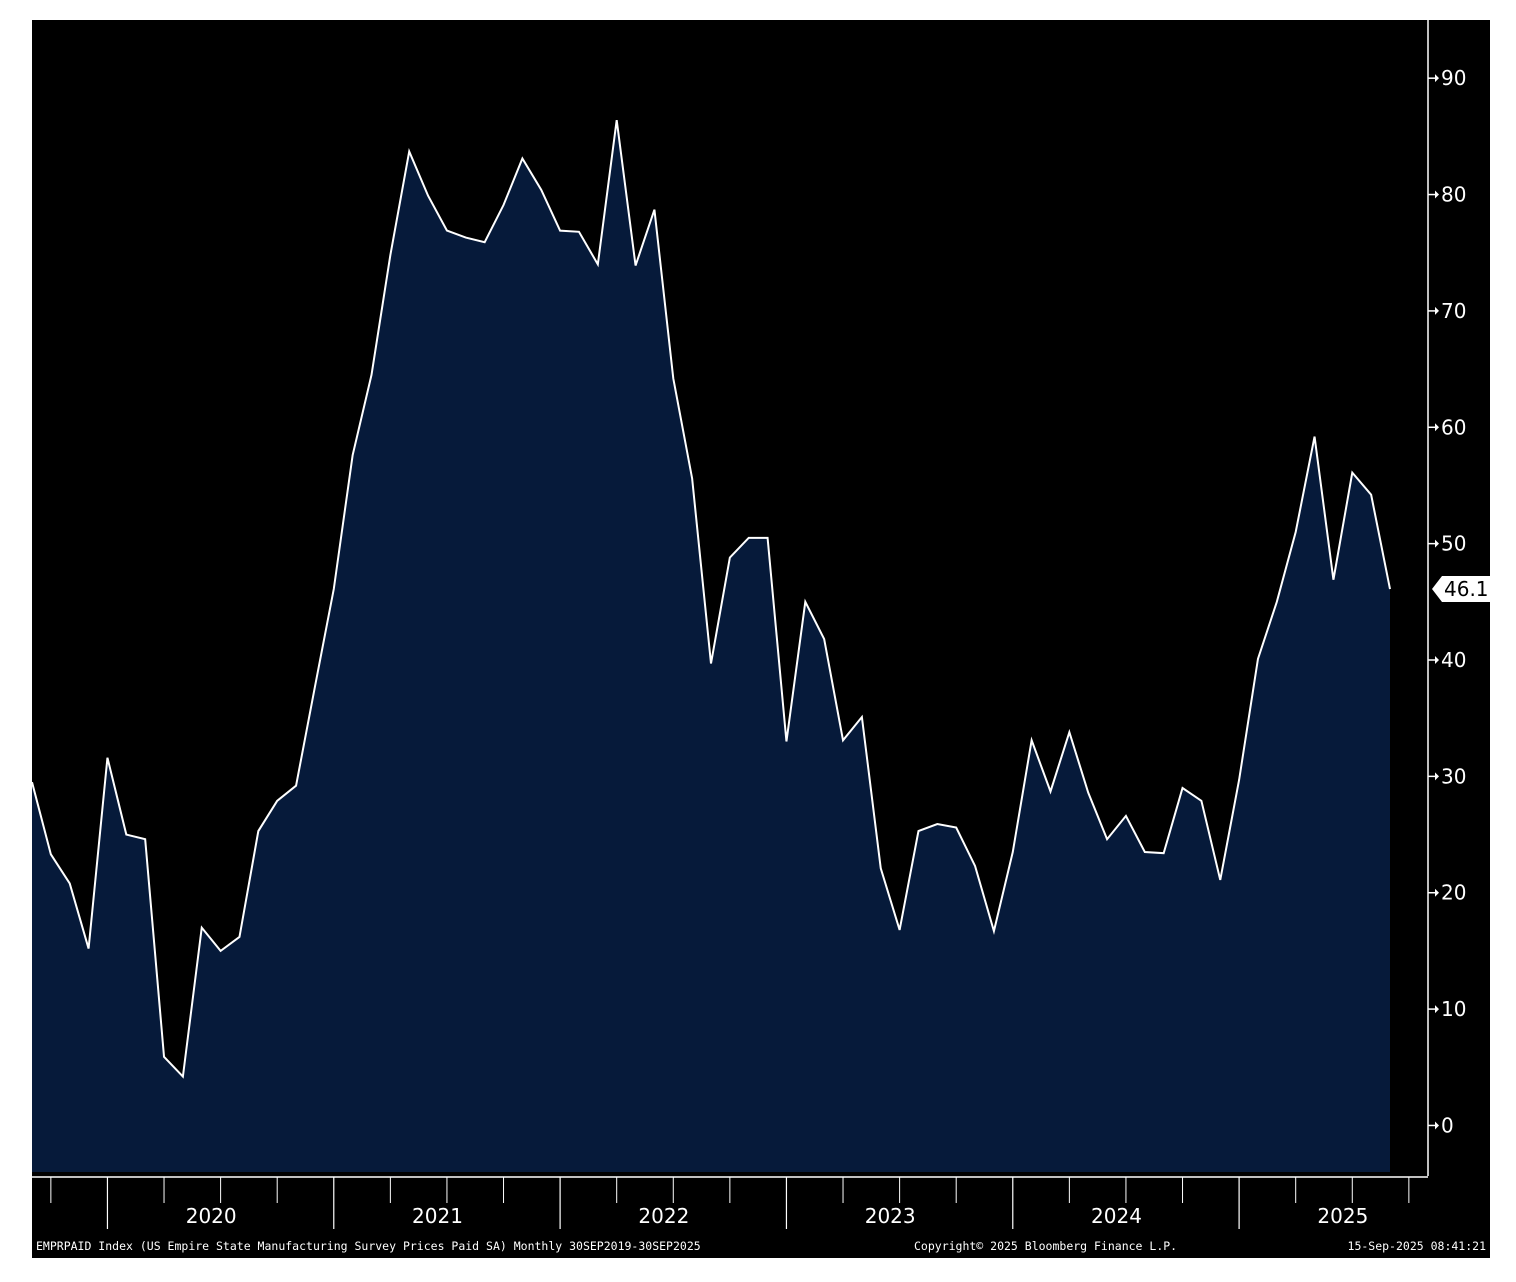 The image size is (1516, 1282). What do you see at coordinates (1453, 544) in the screenshot?
I see `y-tick-label: 50` at bounding box center [1453, 544].